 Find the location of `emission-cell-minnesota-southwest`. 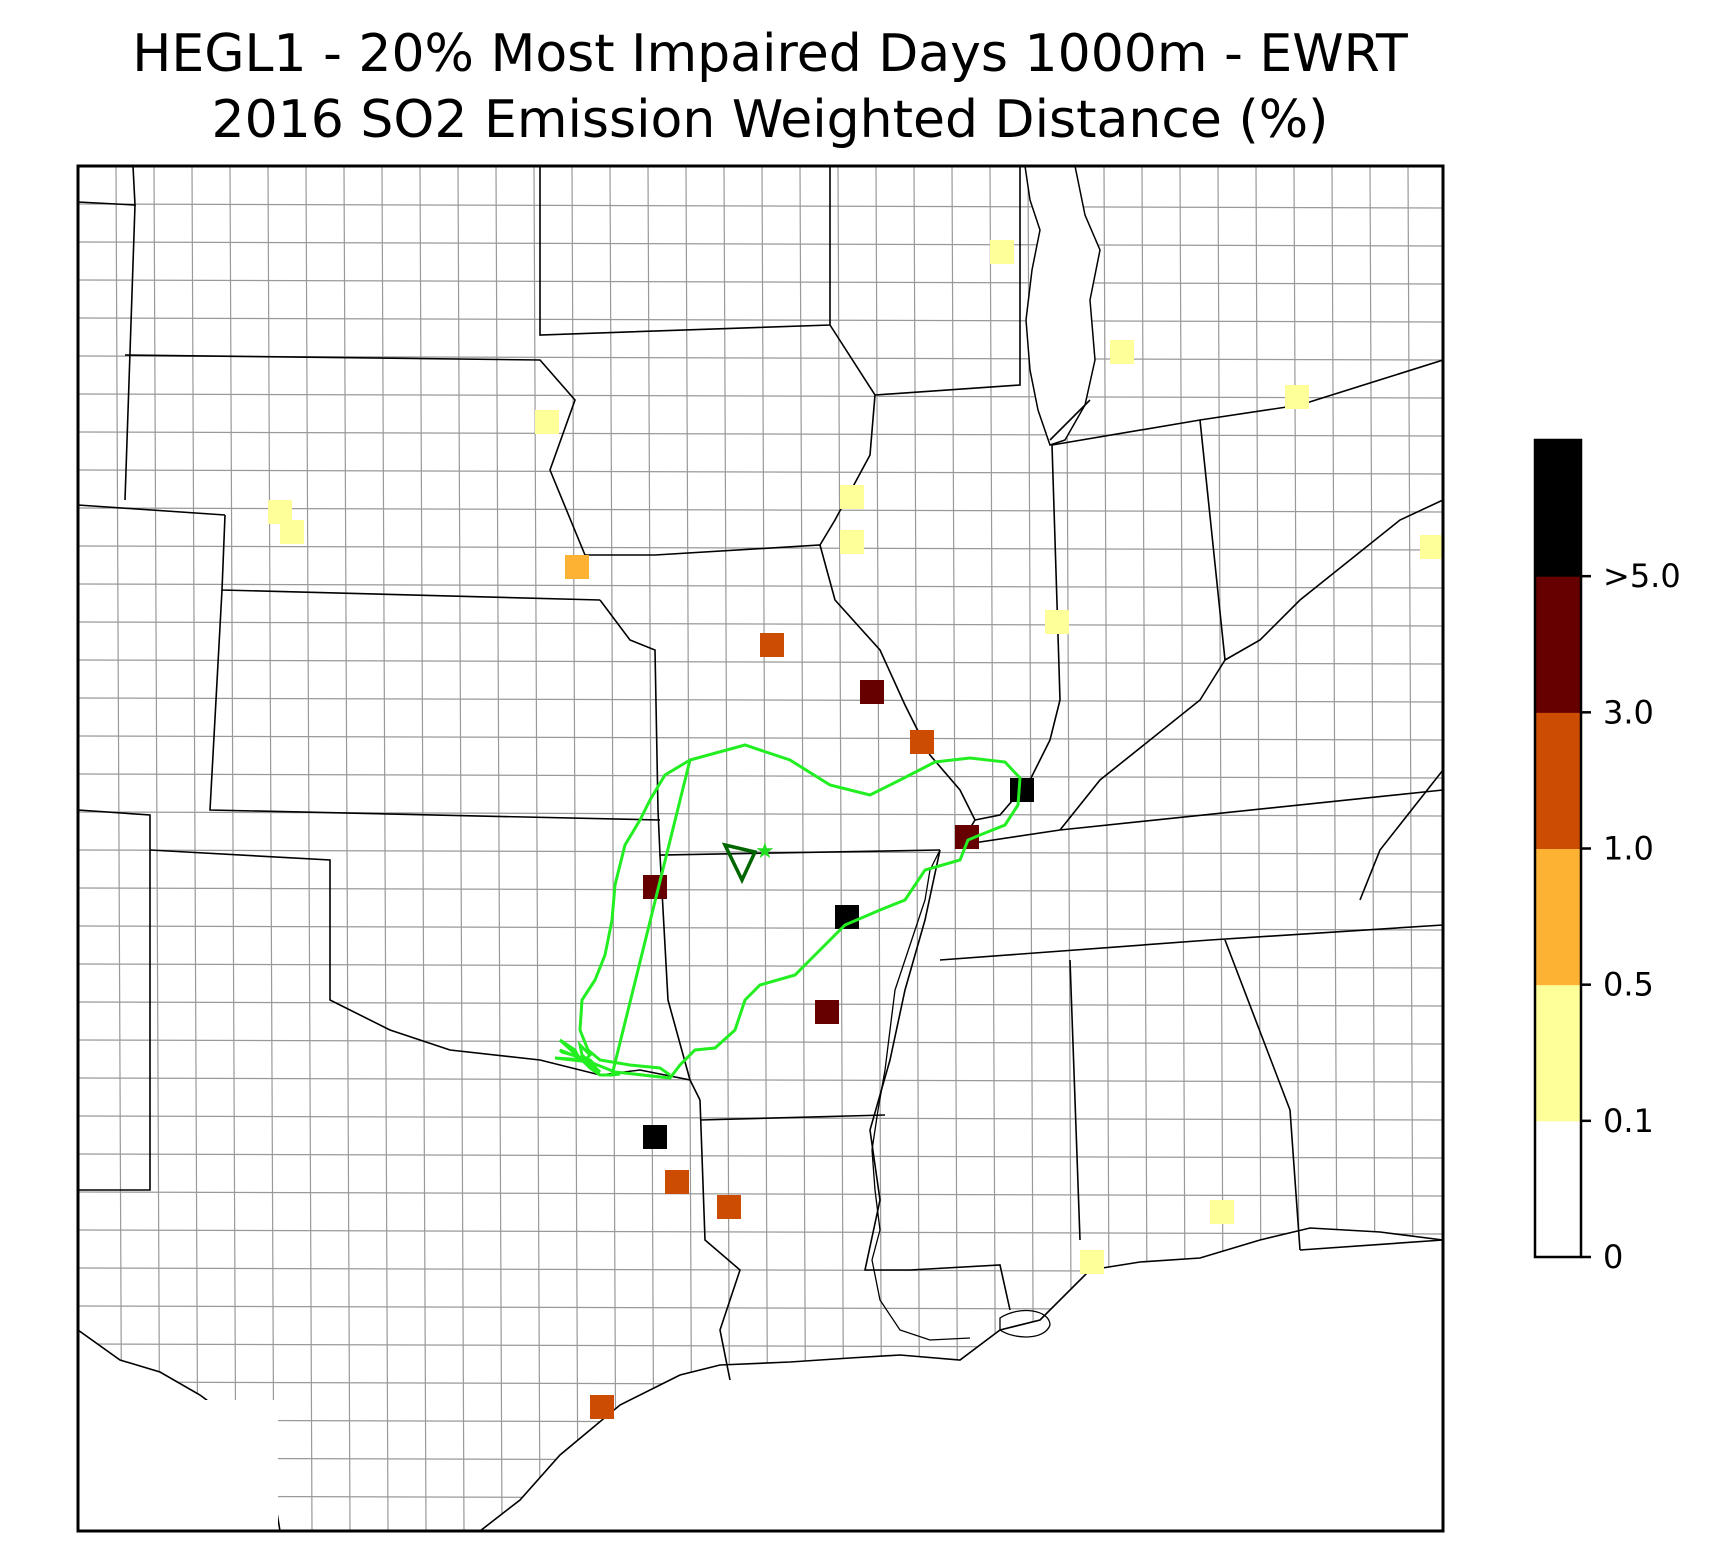

emission-cell-minnesota-southwest is located at coordinates (547, 422).